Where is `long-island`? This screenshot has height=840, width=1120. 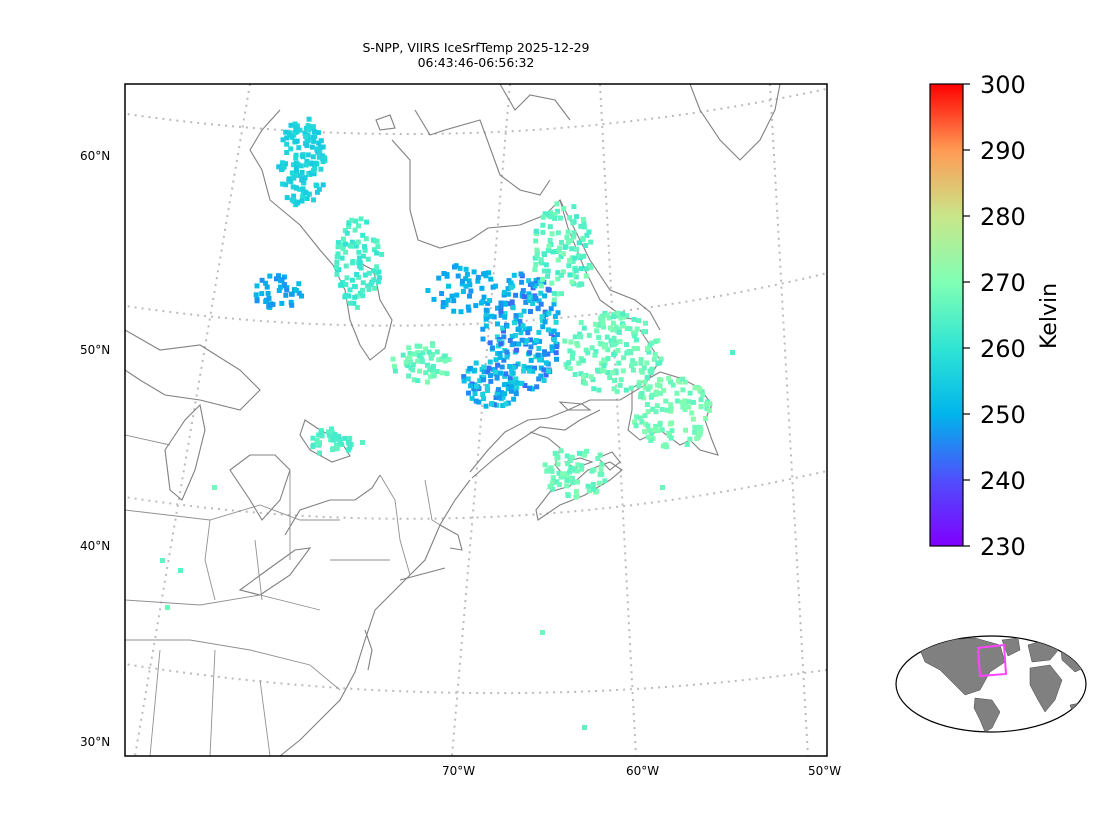 long-island is located at coordinates (422, 574).